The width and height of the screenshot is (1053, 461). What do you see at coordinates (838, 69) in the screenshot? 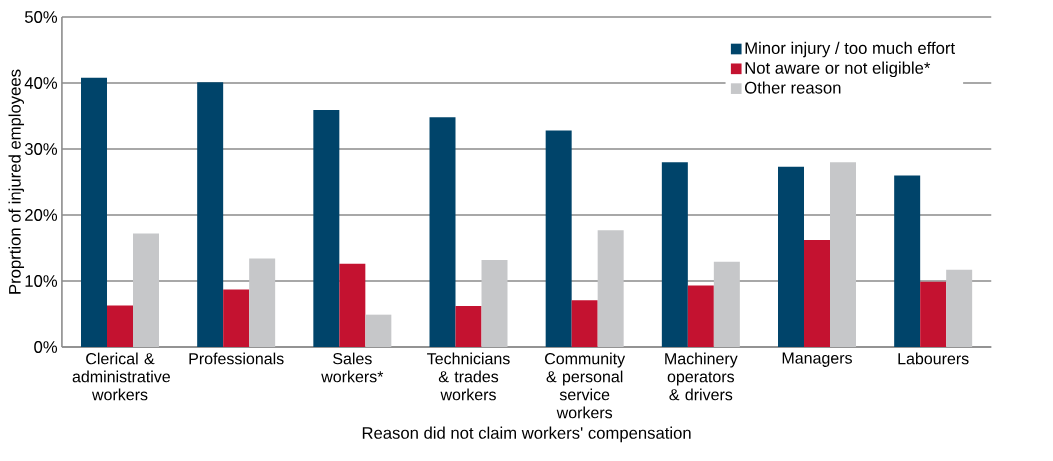
I see `legend-label: Not aware or not eligible*` at bounding box center [838, 69].